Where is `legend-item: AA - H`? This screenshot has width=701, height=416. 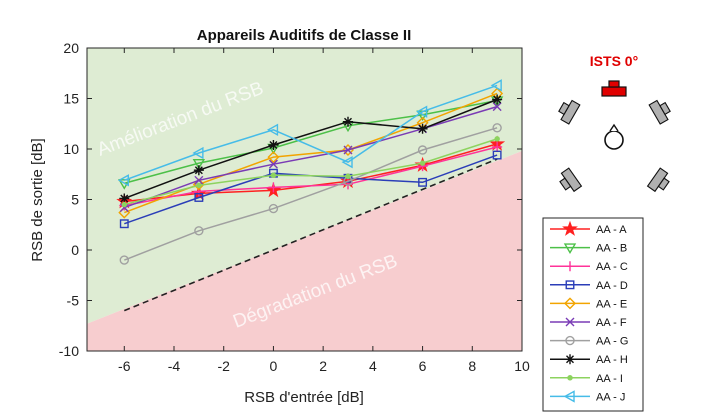
legend-item: AA - H is located at coordinates (589, 360).